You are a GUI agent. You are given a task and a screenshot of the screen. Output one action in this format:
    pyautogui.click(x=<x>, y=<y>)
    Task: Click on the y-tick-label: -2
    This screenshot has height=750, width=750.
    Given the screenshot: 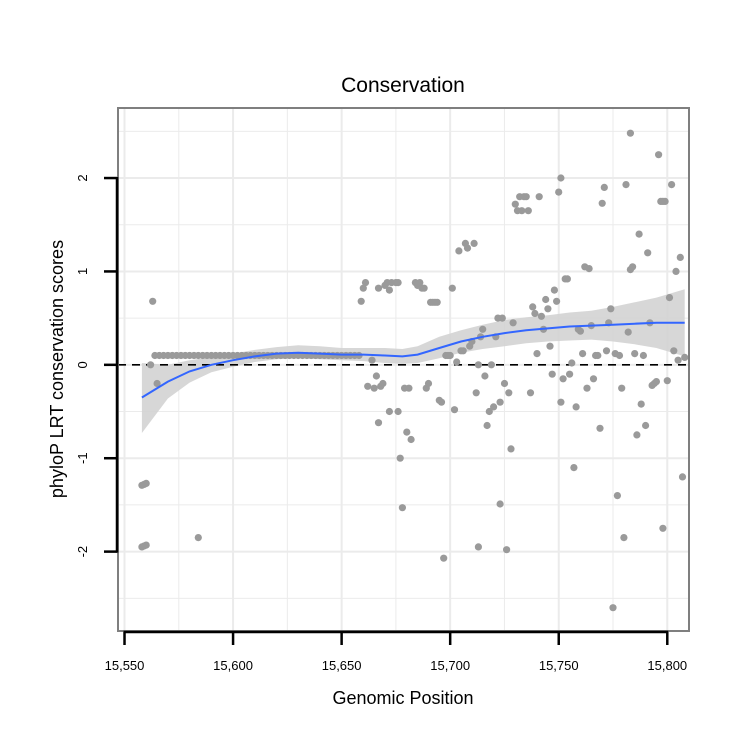 What is the action you would take?
    pyautogui.click(x=82, y=552)
    